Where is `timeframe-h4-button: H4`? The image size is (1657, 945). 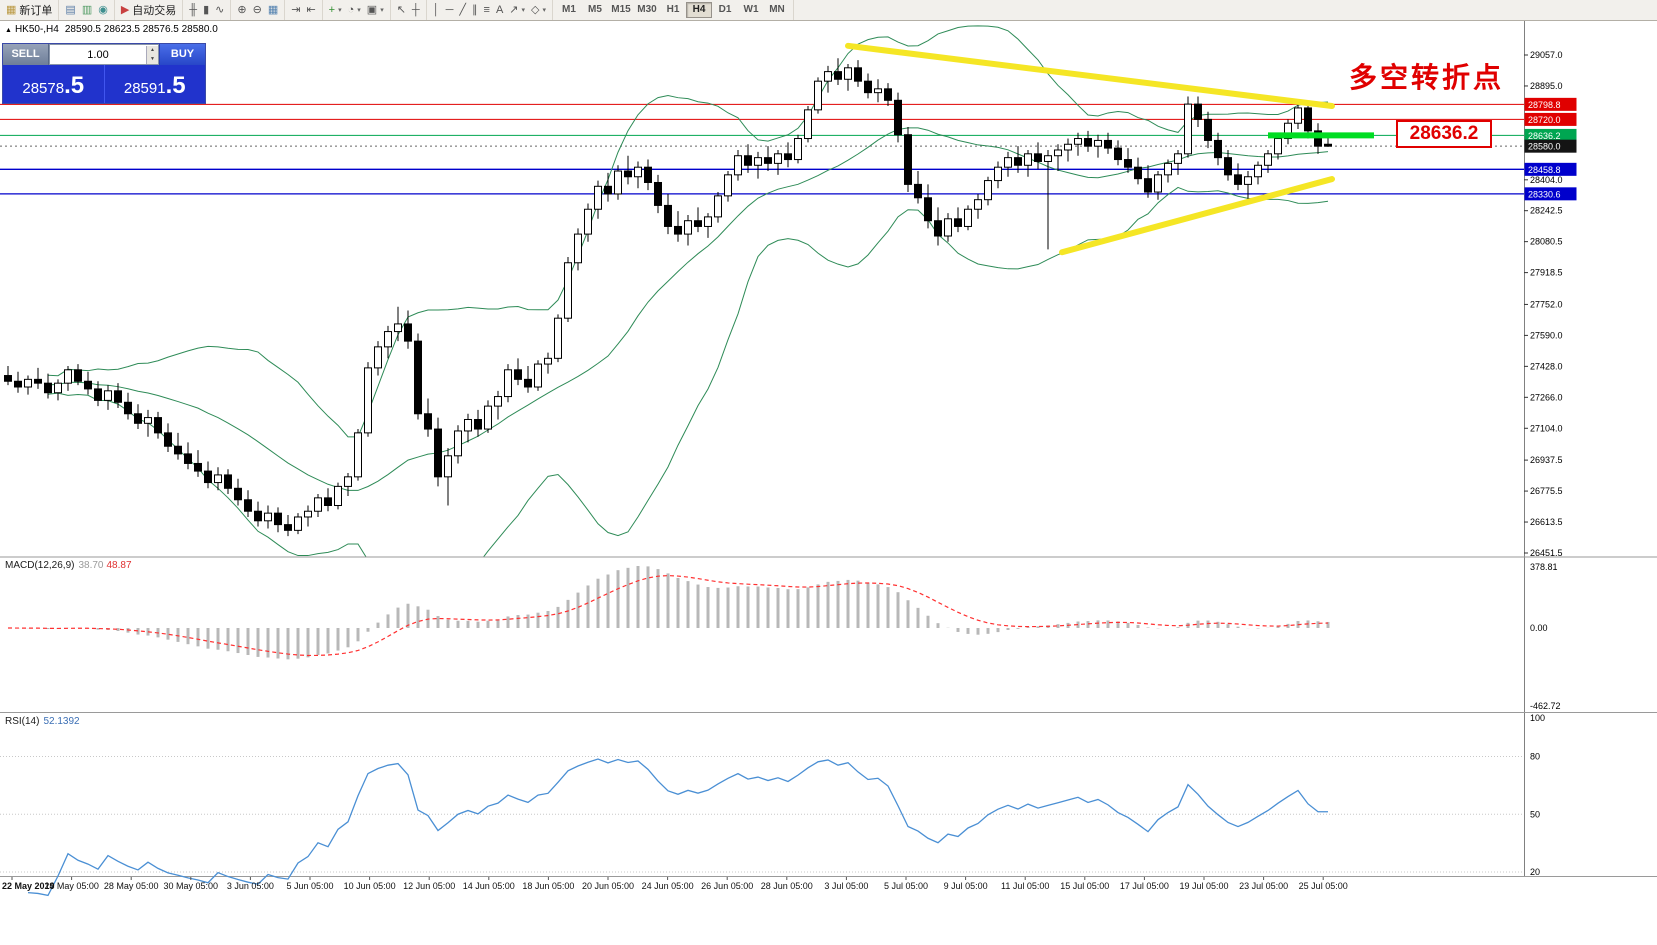 timeframe-h4-button: H4 is located at coordinates (699, 10).